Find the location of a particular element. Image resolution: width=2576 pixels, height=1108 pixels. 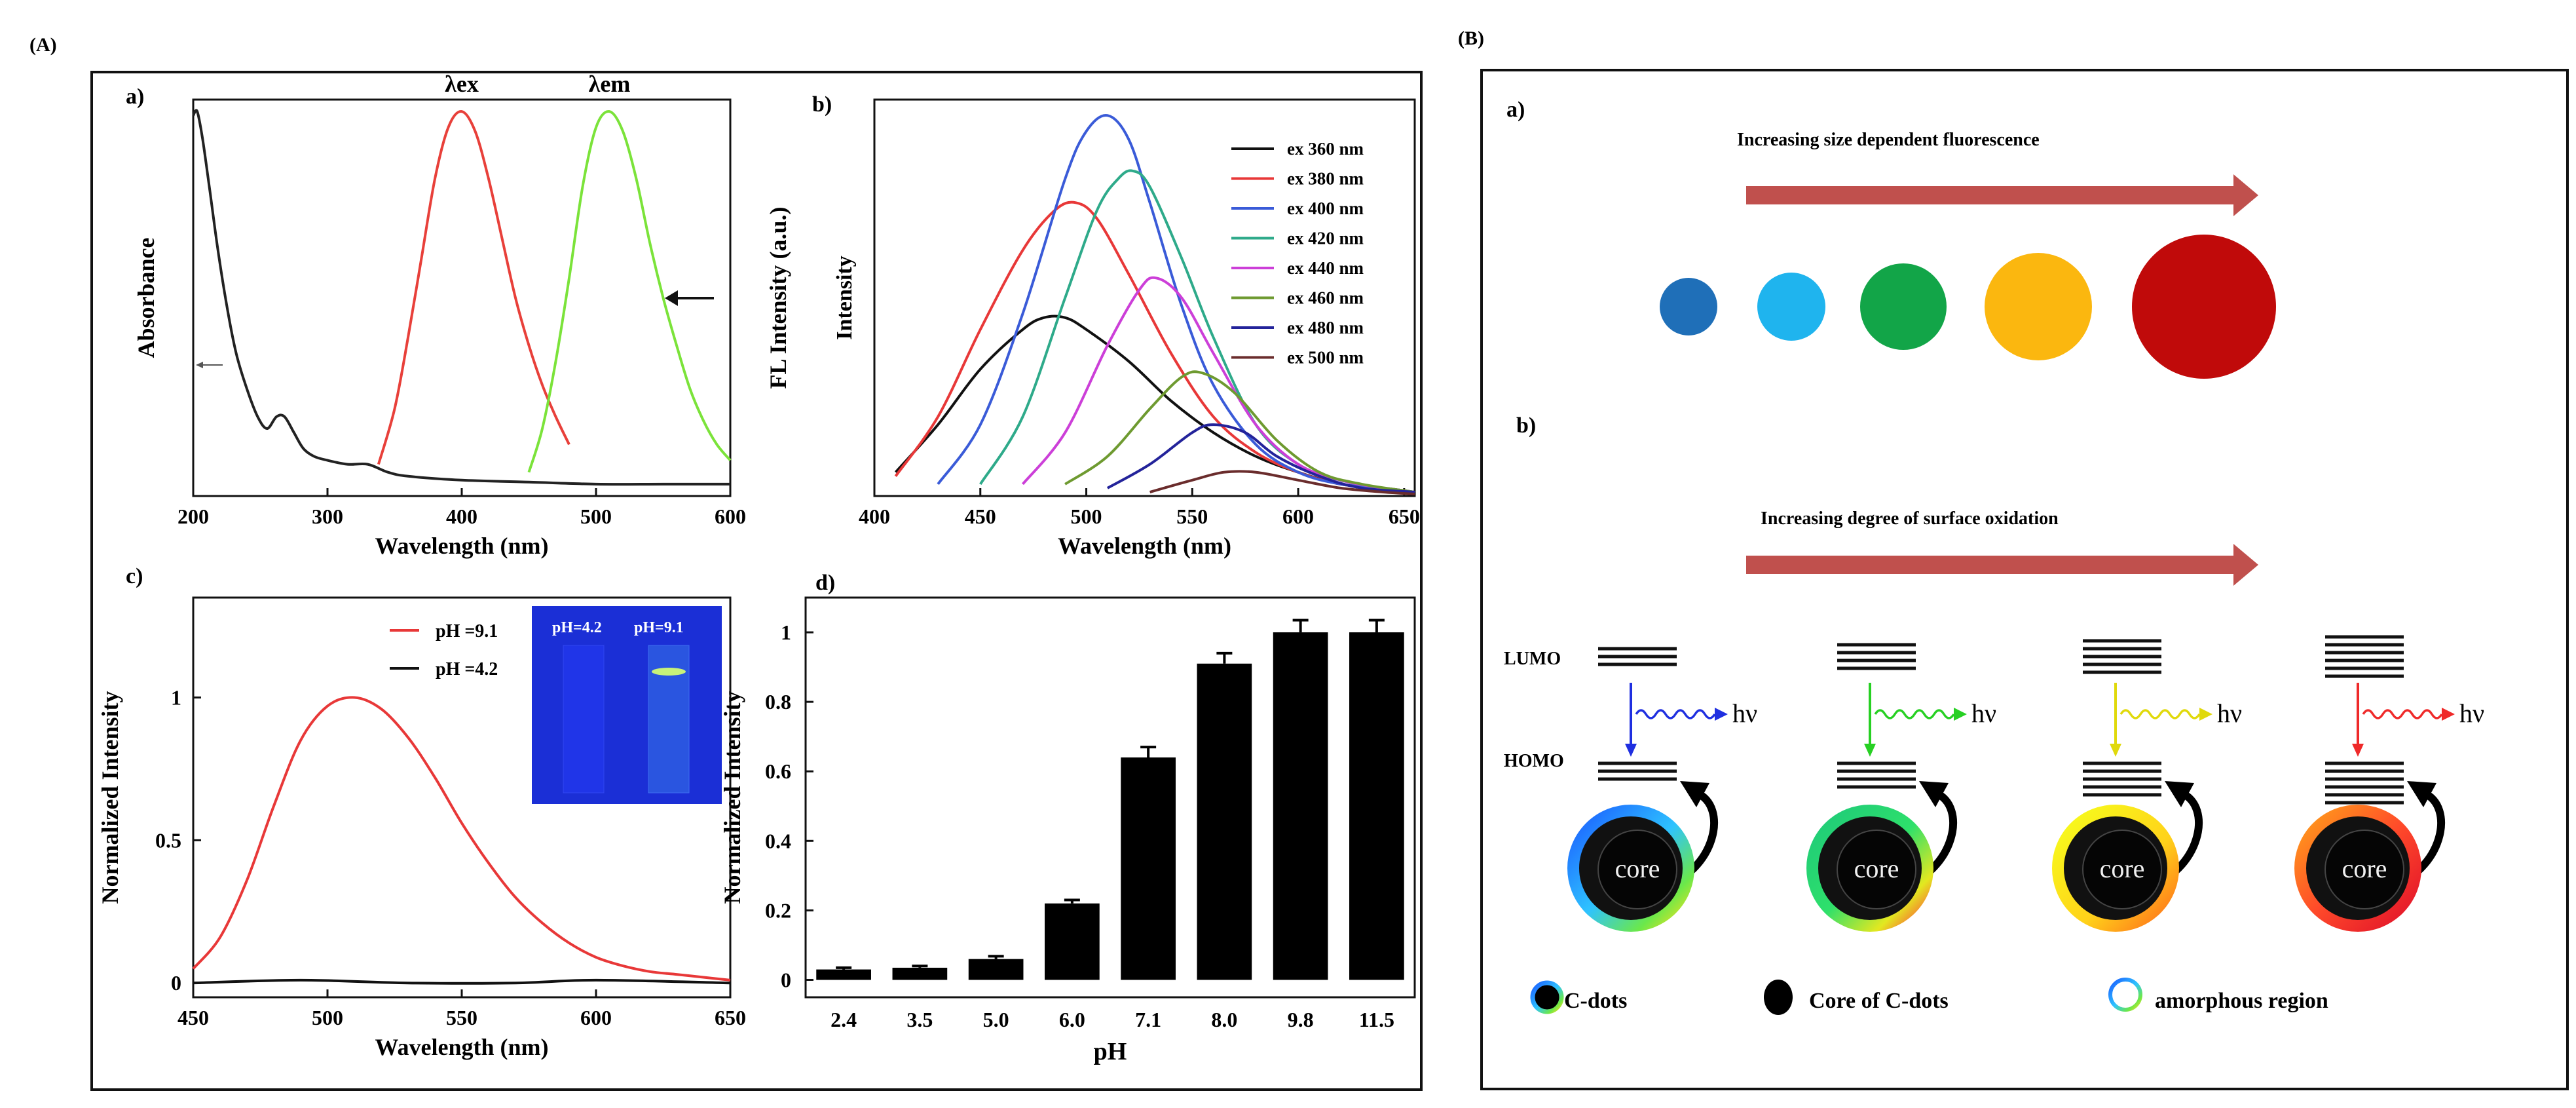

homo-label: HOMO is located at coordinates (1534, 761).